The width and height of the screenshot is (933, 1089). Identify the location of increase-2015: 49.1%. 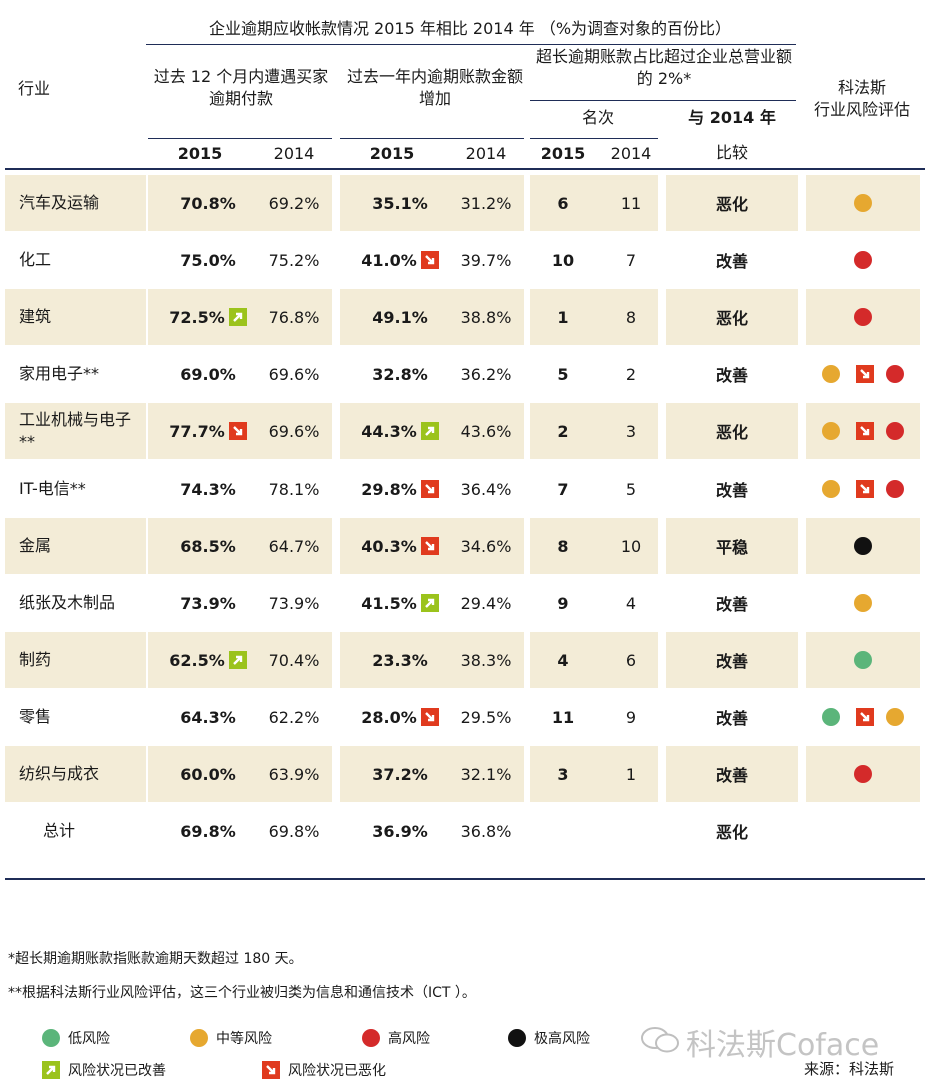
(400, 317).